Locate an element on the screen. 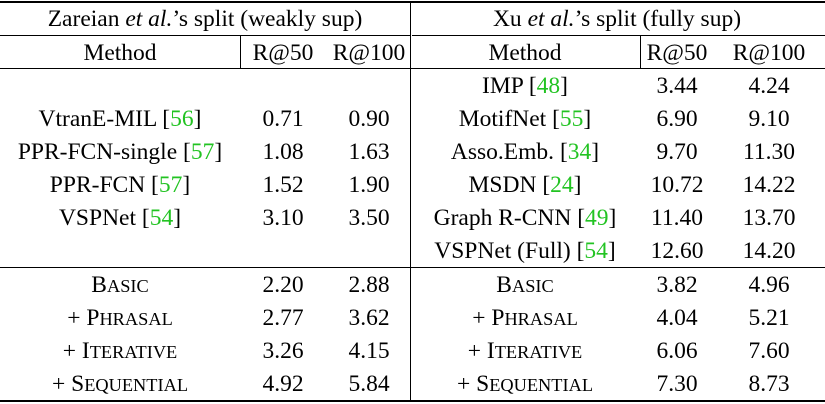 Image resolution: width=825 pixels, height=404 pixels. header-rule is located at coordinates (412, 68).